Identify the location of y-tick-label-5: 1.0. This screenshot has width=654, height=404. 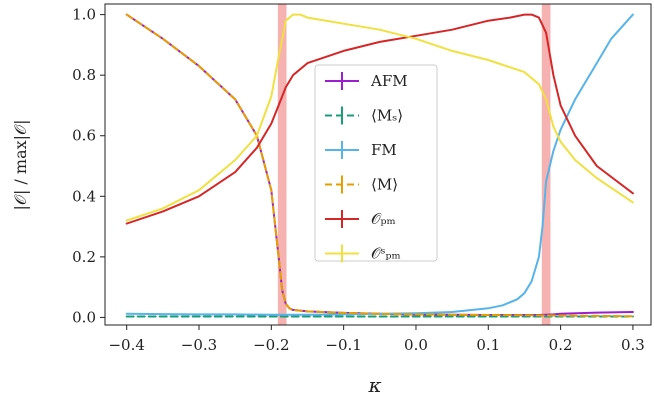
(84, 15).